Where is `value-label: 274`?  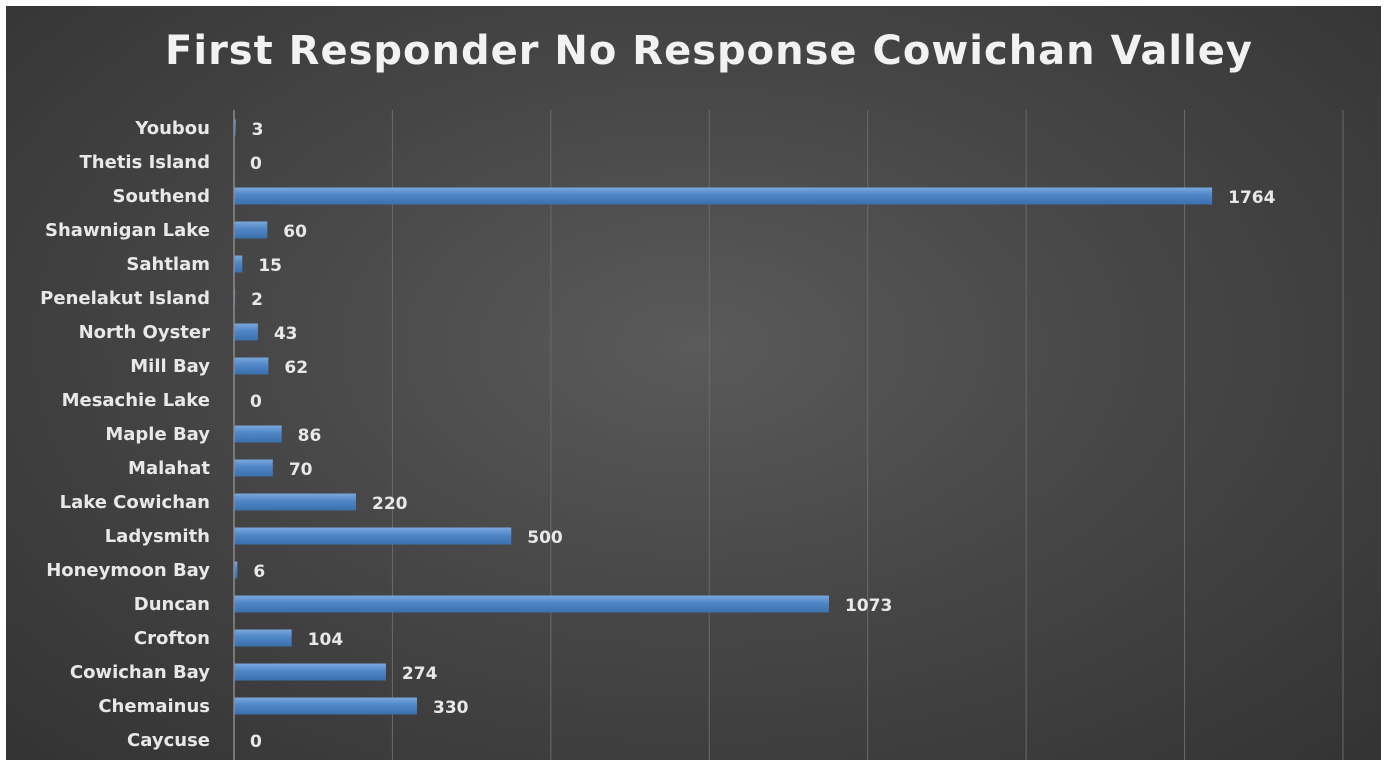 value-label: 274 is located at coordinates (420, 674).